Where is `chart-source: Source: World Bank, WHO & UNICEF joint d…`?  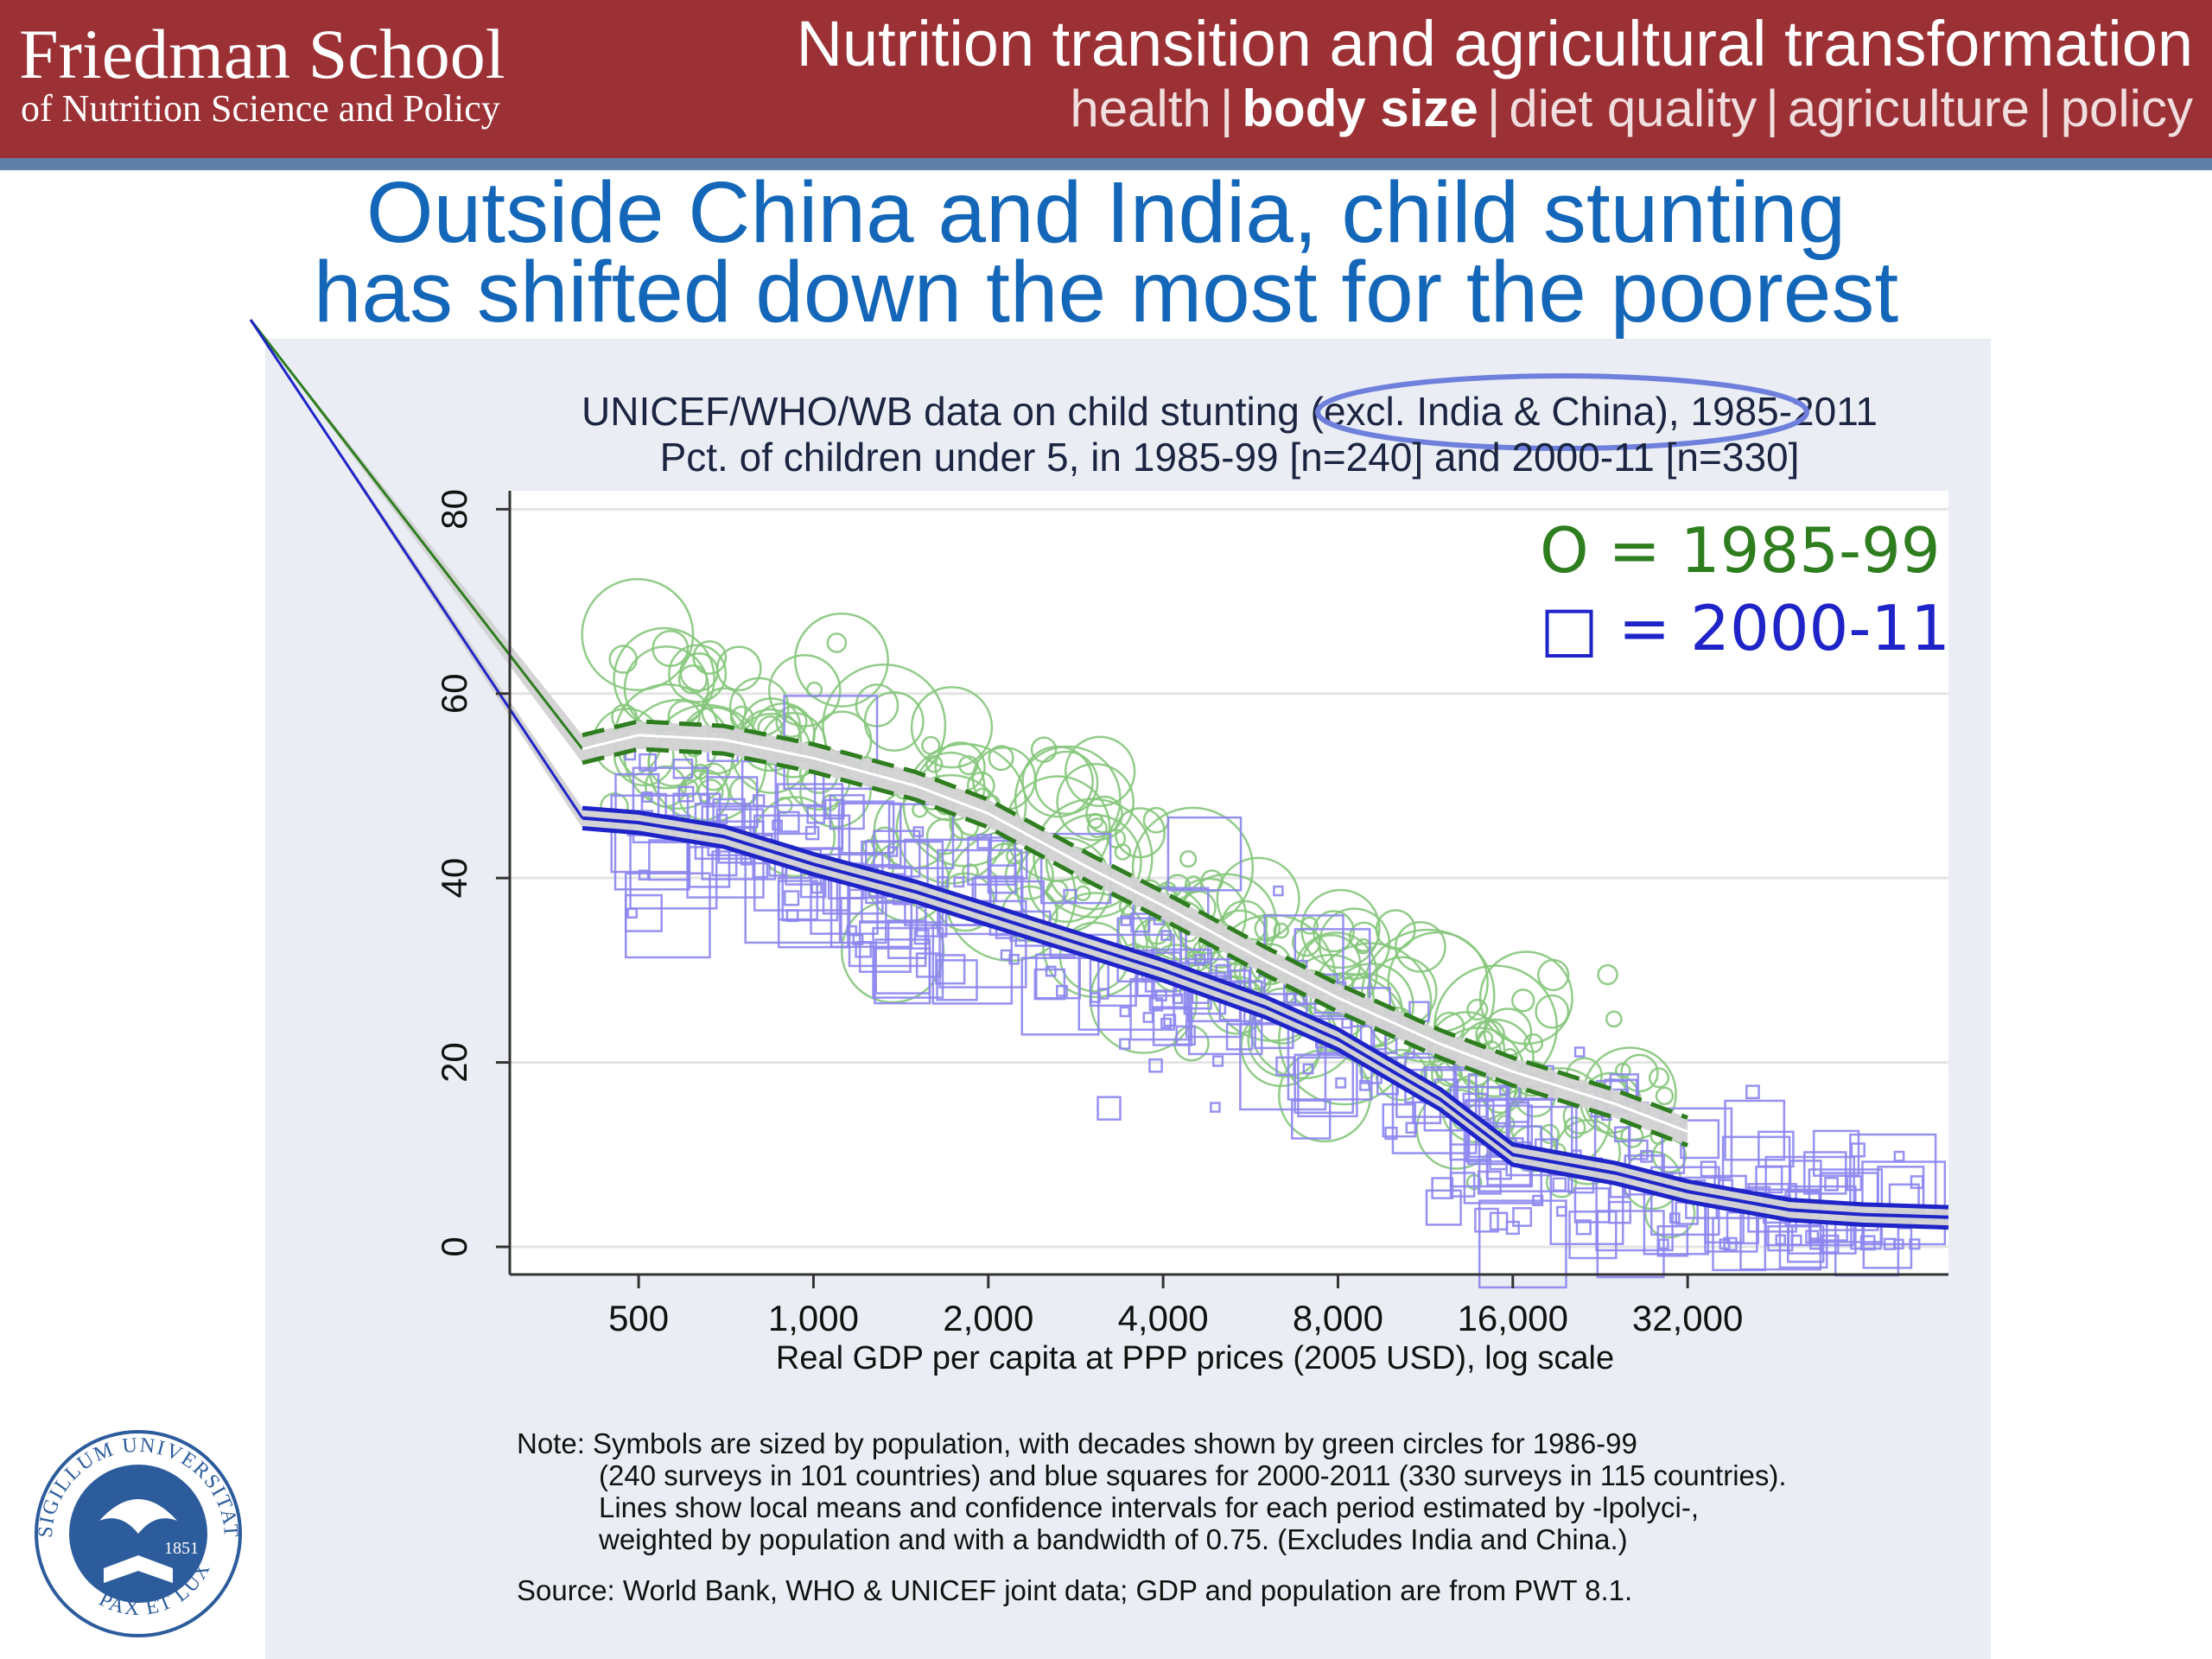
chart-source: Source: World Bank, WHO & UNICEF joint d… is located at coordinates (1075, 1590).